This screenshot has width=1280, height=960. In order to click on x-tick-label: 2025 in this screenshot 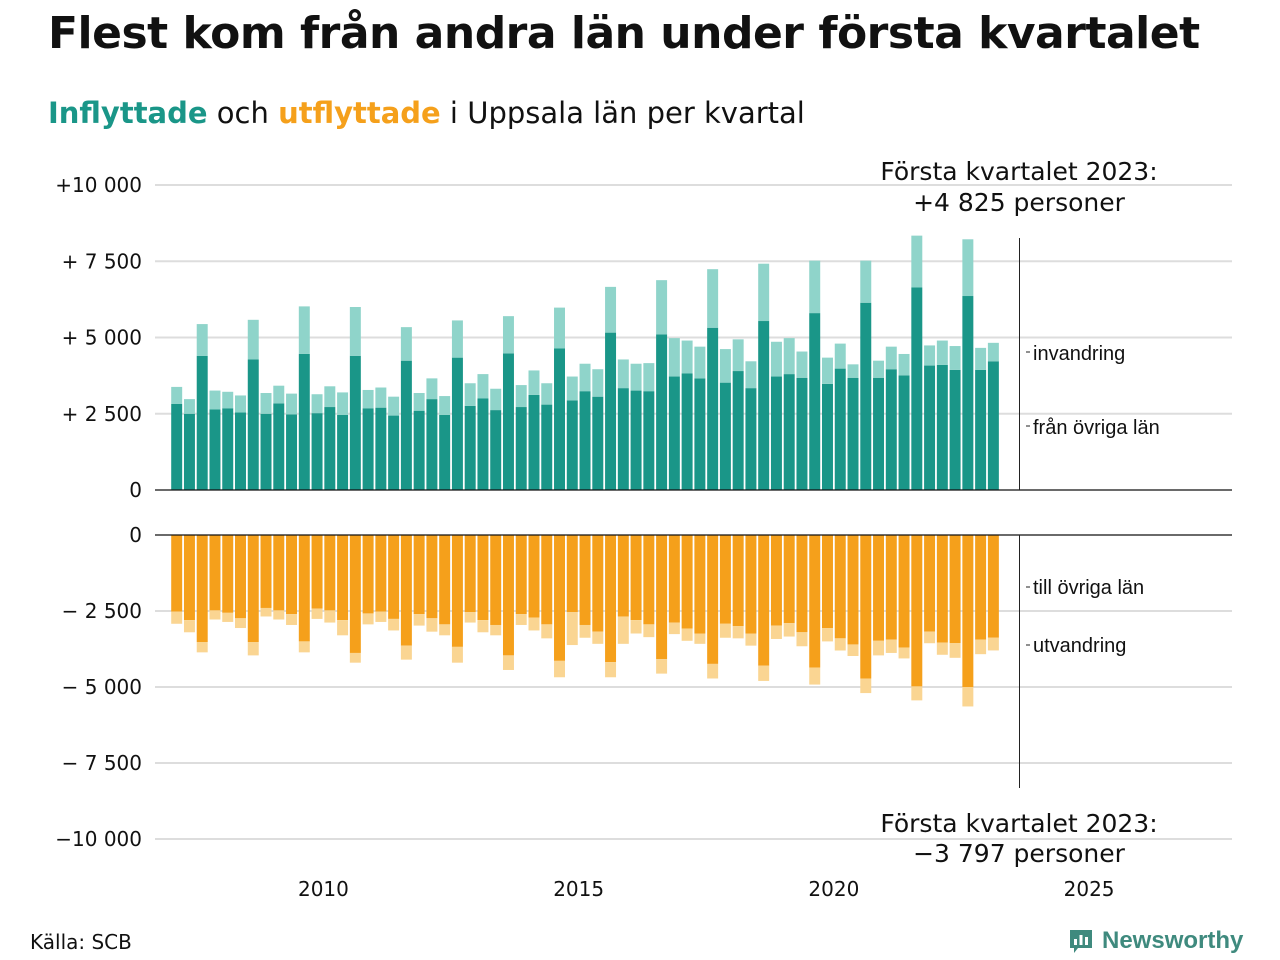, I will do `click(1089, 889)`.